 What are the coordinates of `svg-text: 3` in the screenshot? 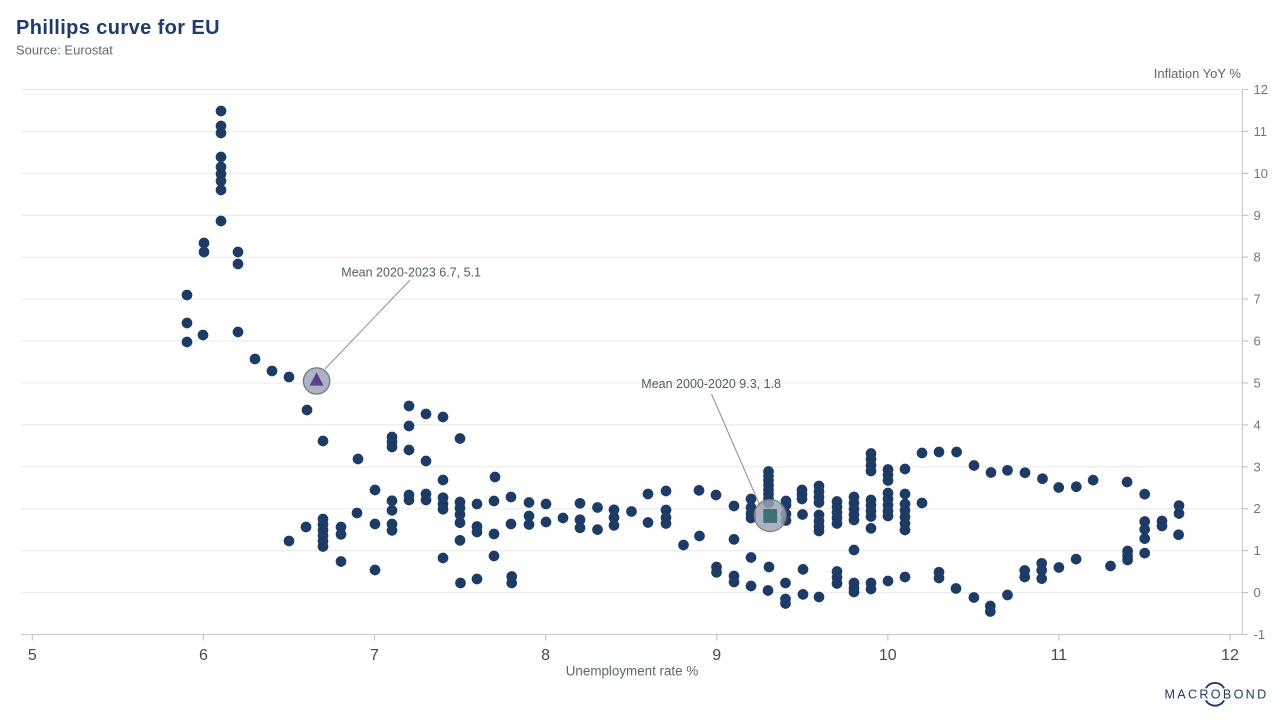 It's located at (1257, 466).